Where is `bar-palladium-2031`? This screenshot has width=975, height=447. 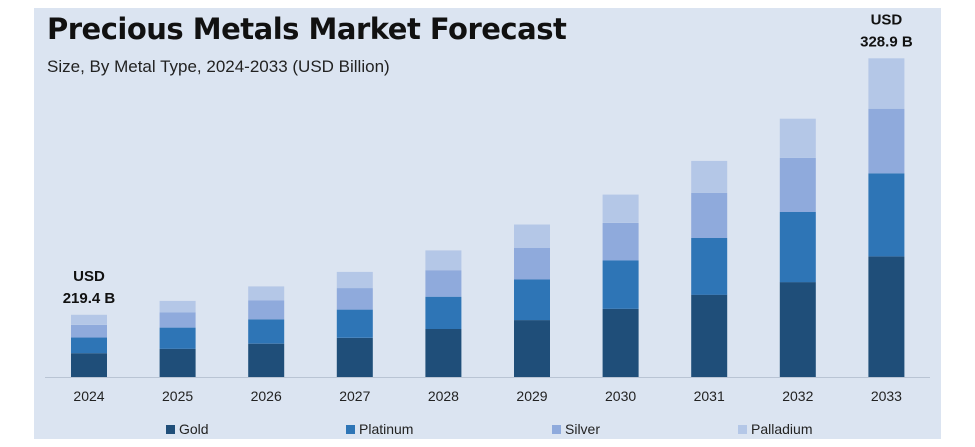
bar-palladium-2031 is located at coordinates (709, 176).